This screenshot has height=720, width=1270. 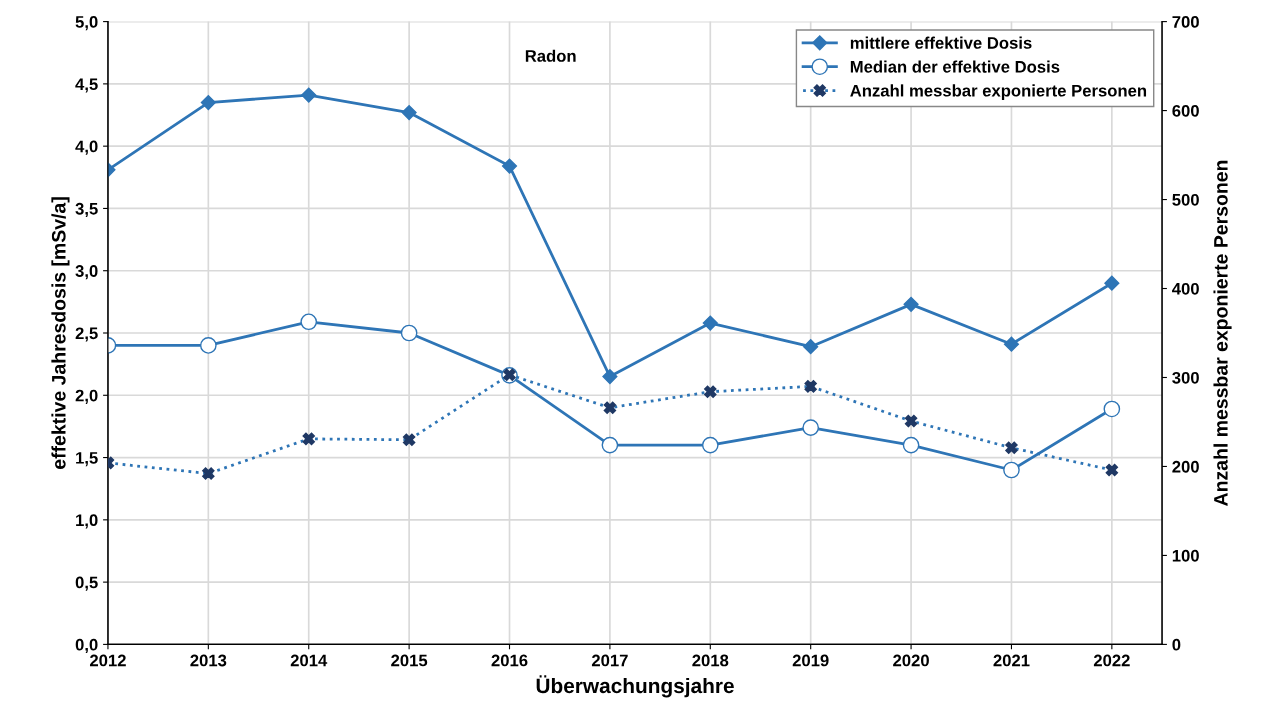 What do you see at coordinates (1185, 377) in the screenshot?
I see `y2-tick-label: 300` at bounding box center [1185, 377].